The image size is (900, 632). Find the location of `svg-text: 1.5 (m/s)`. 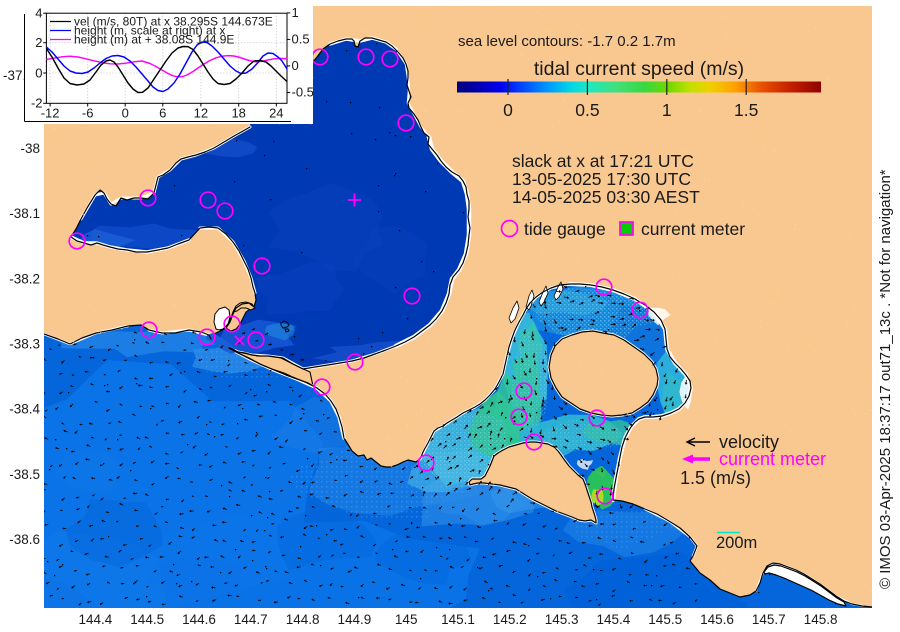

svg-text: 1.5 (m/s) is located at coordinates (715, 478).